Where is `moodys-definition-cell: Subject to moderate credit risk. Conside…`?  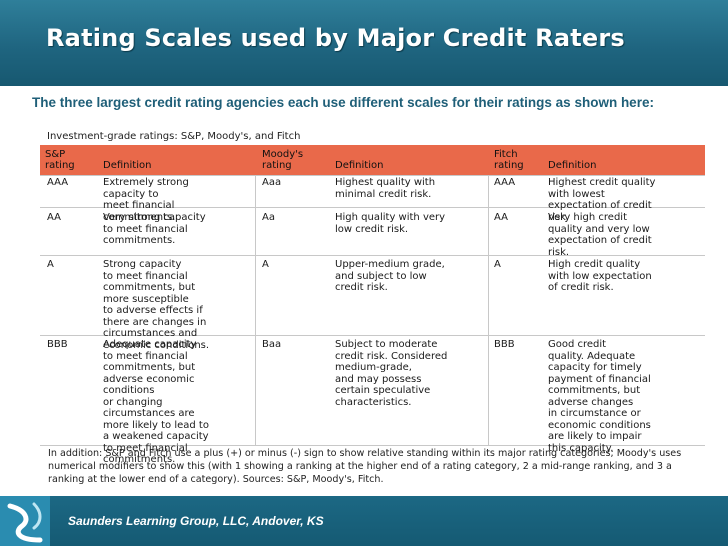 moodys-definition-cell: Subject to moderate credit risk. Conside… is located at coordinates (391, 373).